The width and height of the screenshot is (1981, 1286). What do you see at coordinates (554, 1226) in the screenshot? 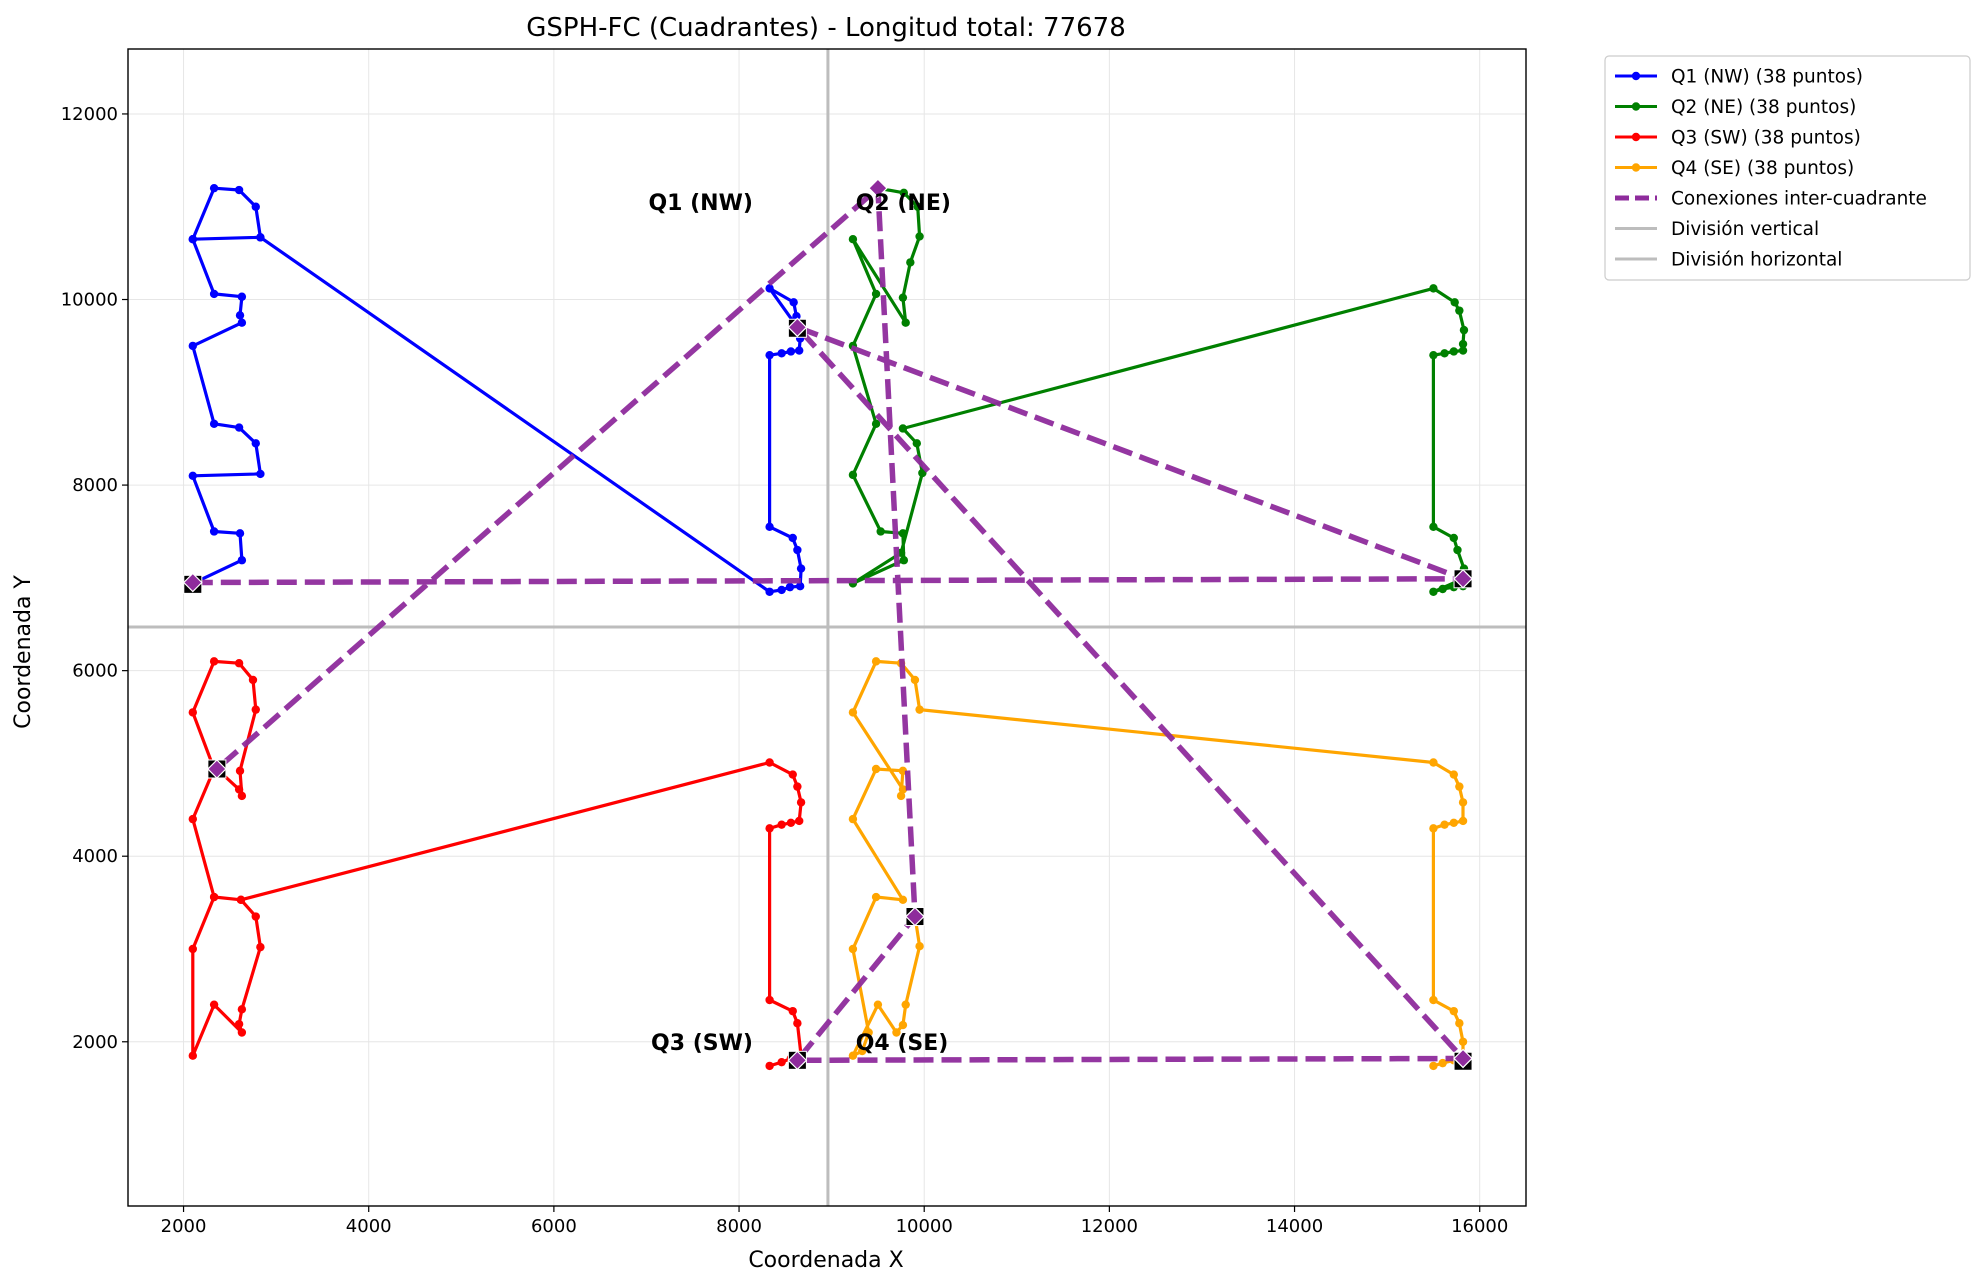
I see `x-tick-label: 6000` at bounding box center [554, 1226].